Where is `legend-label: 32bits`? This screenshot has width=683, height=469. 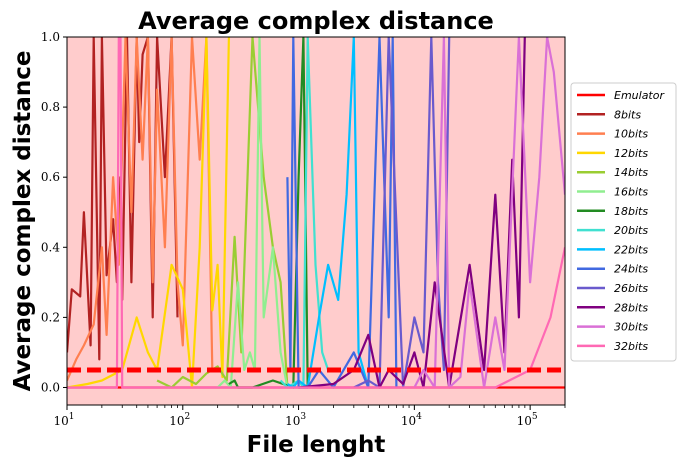
legend-label: 32bits is located at coordinates (631, 346).